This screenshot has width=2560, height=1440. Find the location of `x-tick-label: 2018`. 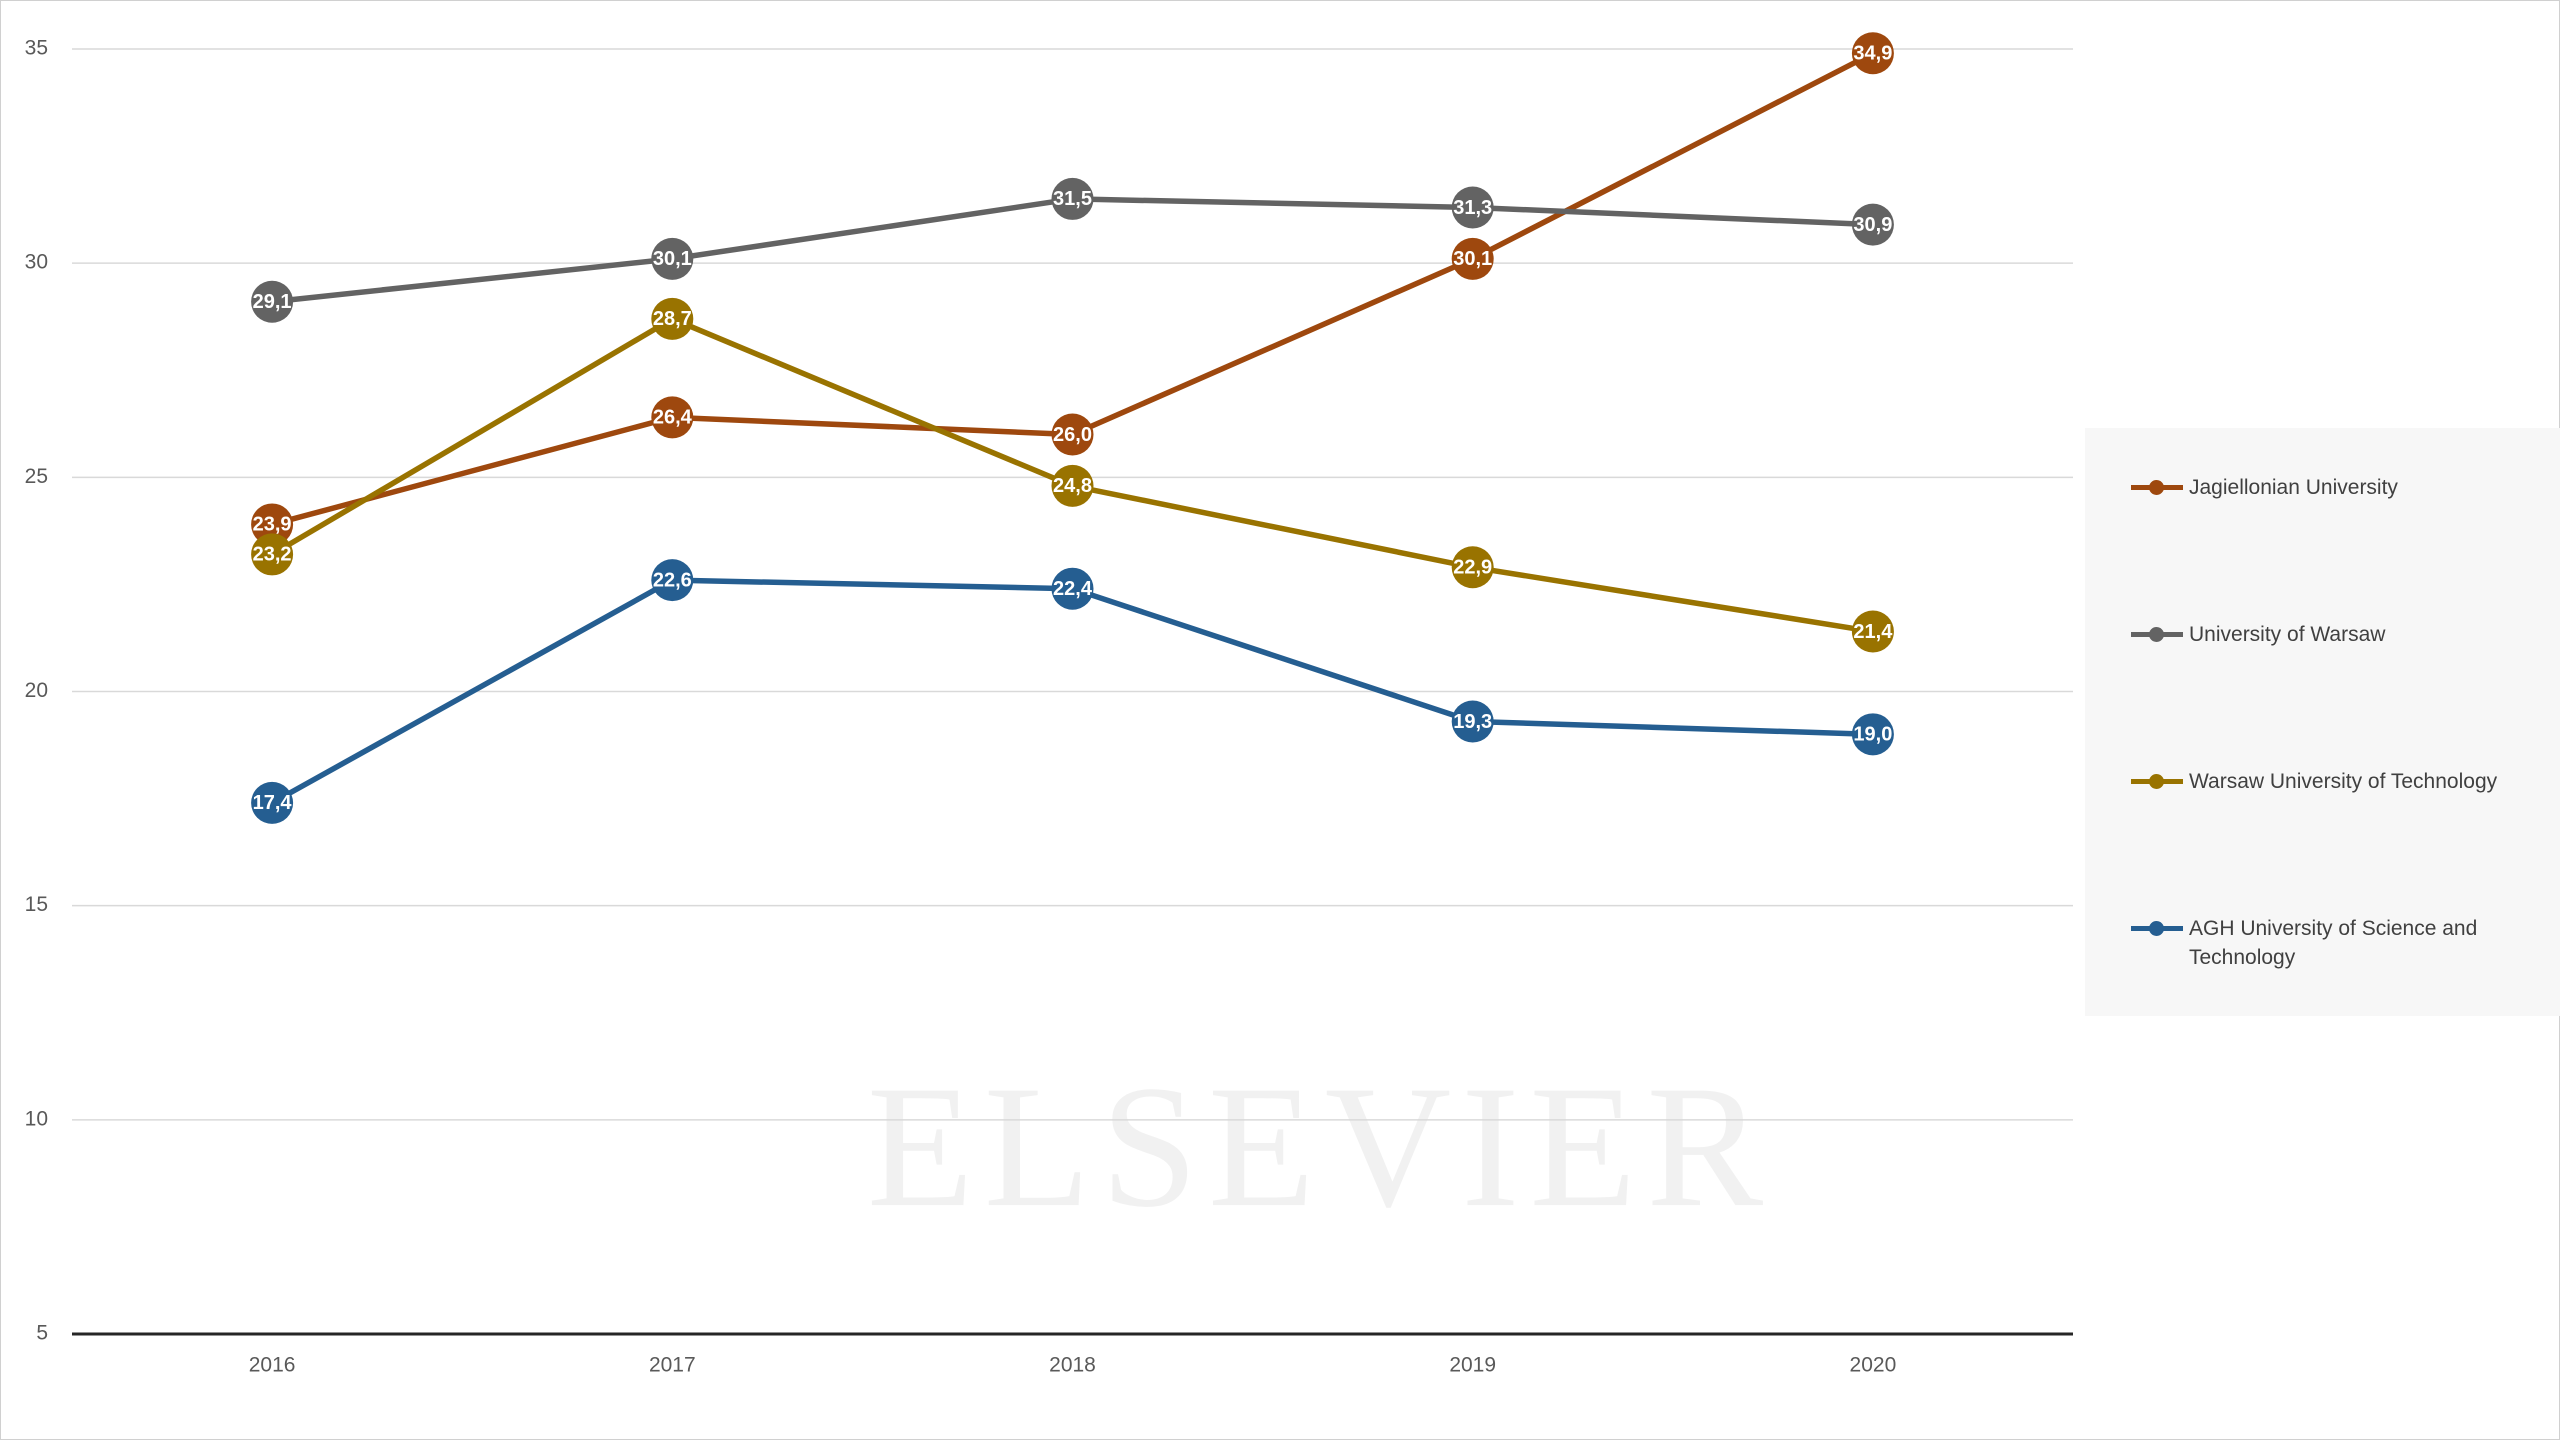

x-tick-label: 2018 is located at coordinates (1072, 1365).